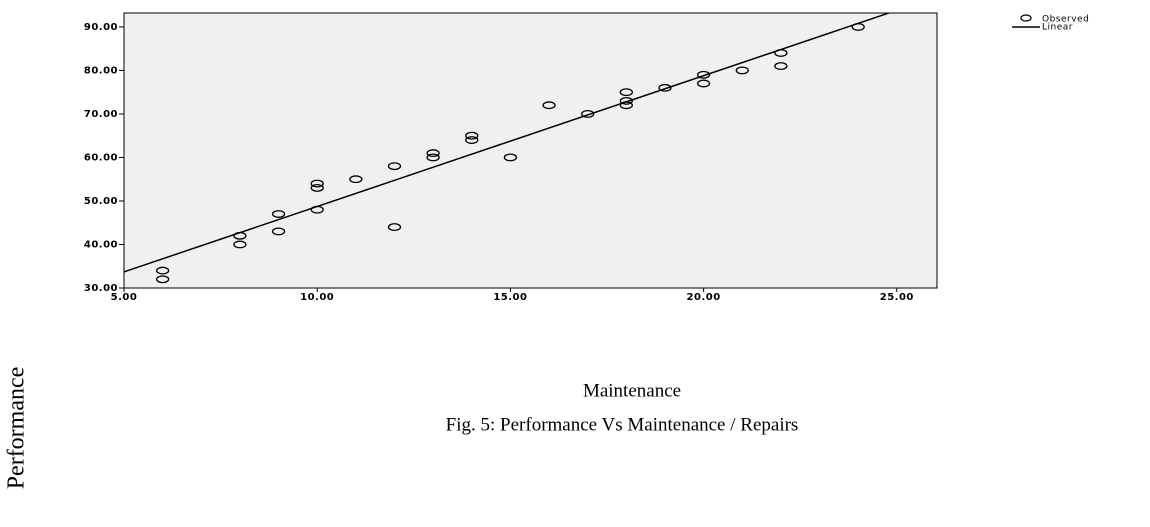 The image size is (1150, 527). What do you see at coordinates (1026, 18) in the screenshot?
I see `legend-marker` at bounding box center [1026, 18].